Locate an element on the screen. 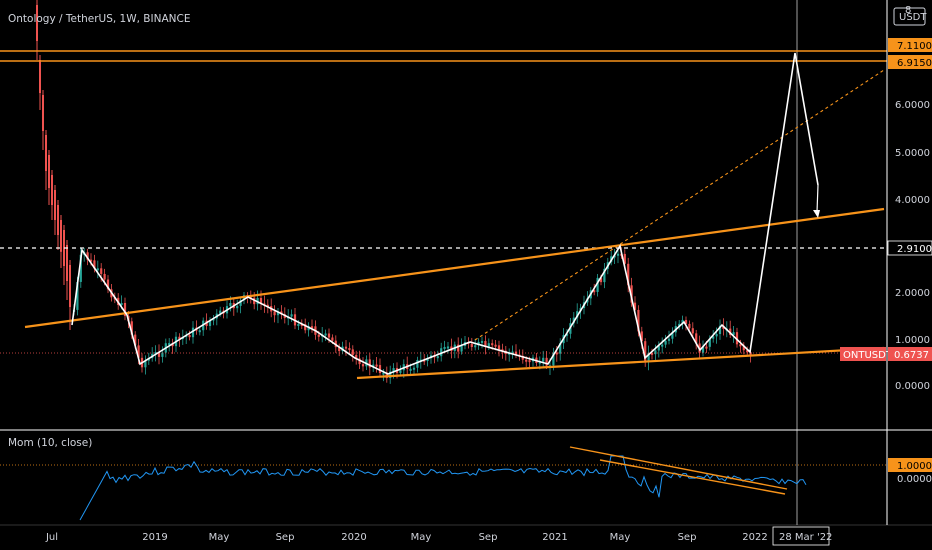 This screenshot has width=932, height=550. arrow-head is located at coordinates (816, 214).